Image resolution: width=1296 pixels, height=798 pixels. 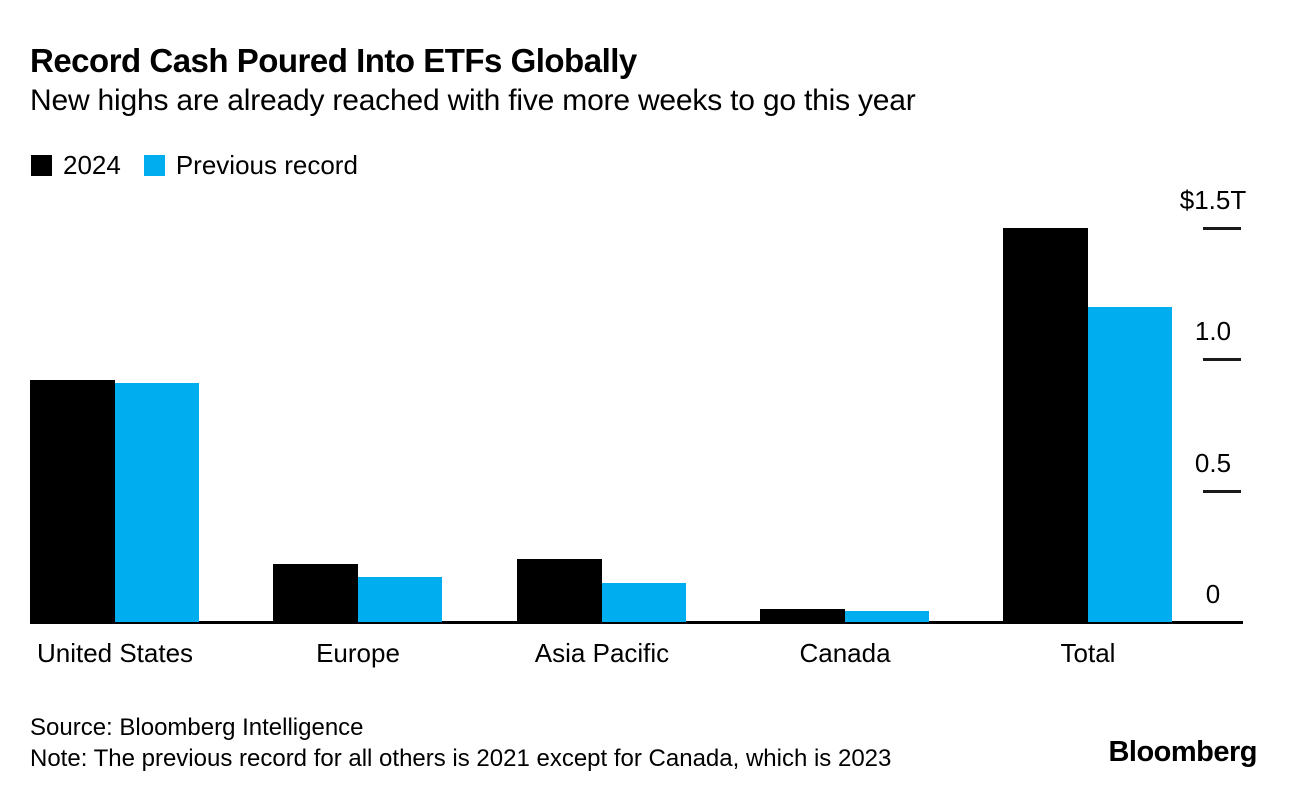 What do you see at coordinates (333, 60) in the screenshot?
I see `chart-title: Record Cash Poured Into ETFs Globally` at bounding box center [333, 60].